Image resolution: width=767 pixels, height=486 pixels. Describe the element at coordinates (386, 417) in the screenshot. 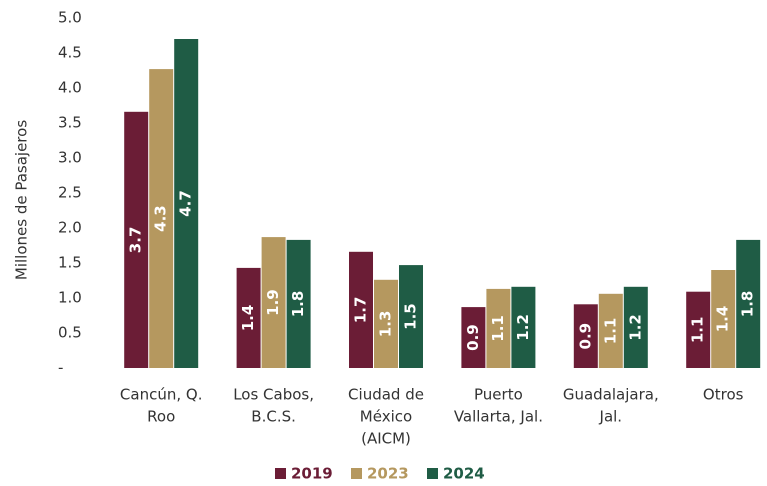

I see `x-tick-label: México` at that location.